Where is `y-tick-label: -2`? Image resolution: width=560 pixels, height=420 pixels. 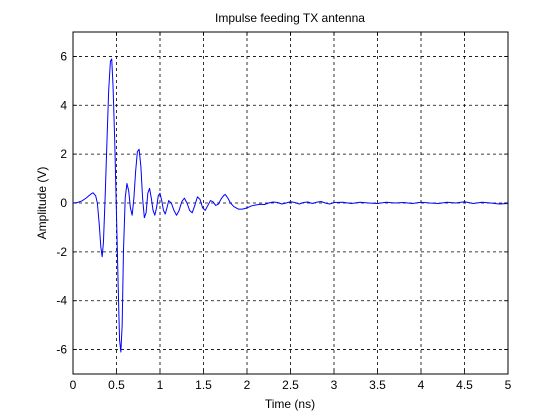 y-tick-label: -2 is located at coordinates (61, 252).